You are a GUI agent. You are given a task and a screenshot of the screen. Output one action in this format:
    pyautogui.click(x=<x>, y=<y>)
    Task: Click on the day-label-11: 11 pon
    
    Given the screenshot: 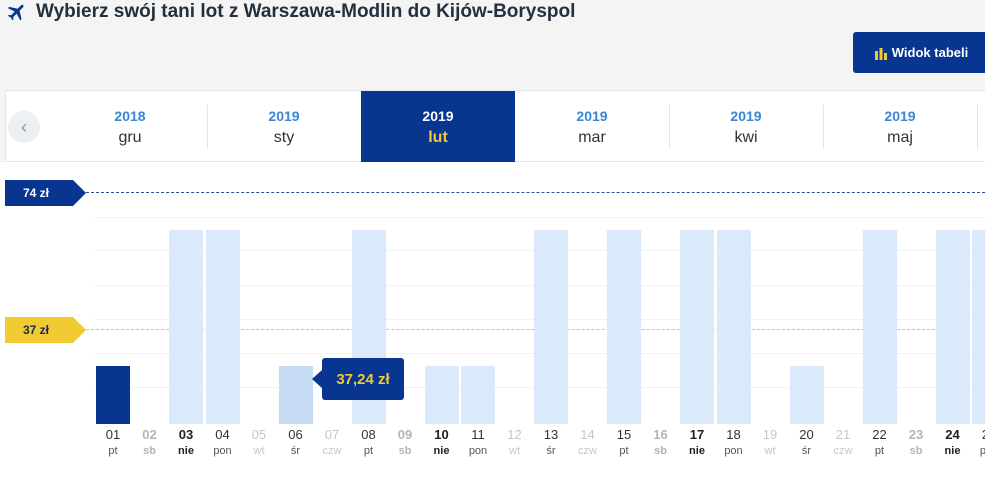 What is the action you would take?
    pyautogui.click(x=478, y=442)
    